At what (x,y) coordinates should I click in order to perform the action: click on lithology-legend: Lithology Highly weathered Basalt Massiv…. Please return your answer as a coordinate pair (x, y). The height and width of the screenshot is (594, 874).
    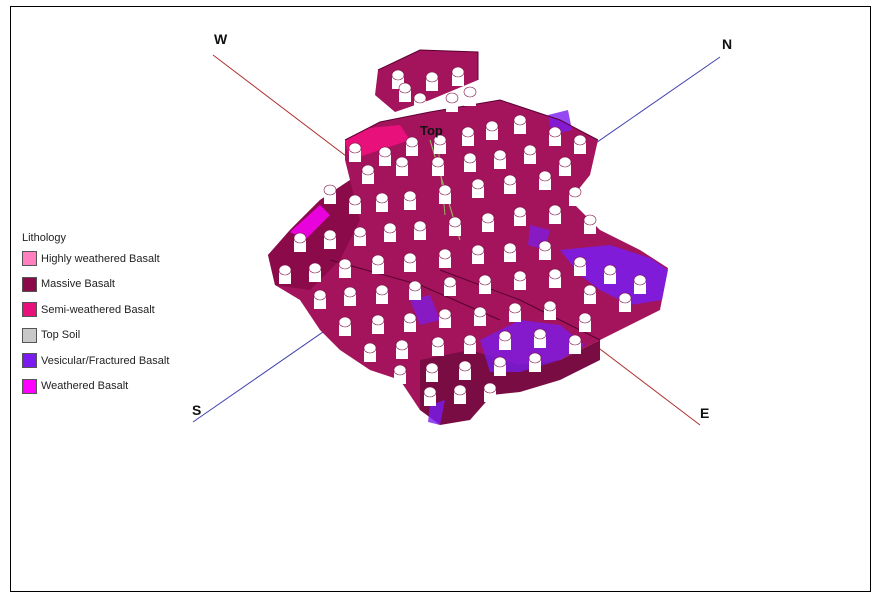
    Looking at the image, I should click on (95, 317).